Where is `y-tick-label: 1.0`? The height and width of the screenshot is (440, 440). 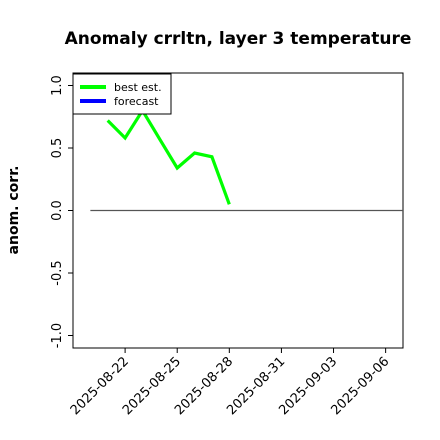 y-tick-label: 1.0 is located at coordinates (57, 85).